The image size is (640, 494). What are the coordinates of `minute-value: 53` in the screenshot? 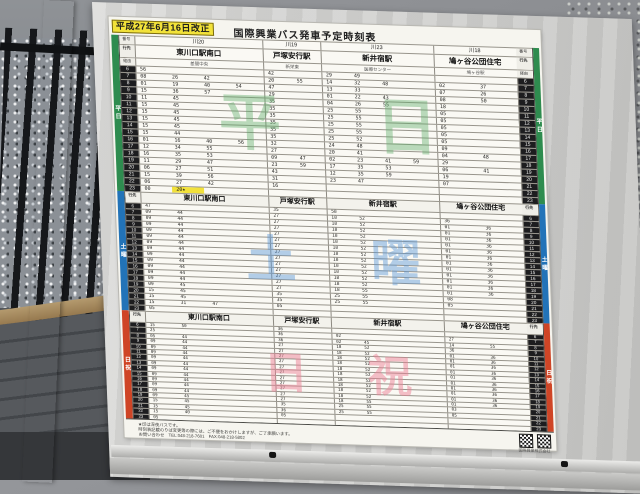 It's located at (388, 168).